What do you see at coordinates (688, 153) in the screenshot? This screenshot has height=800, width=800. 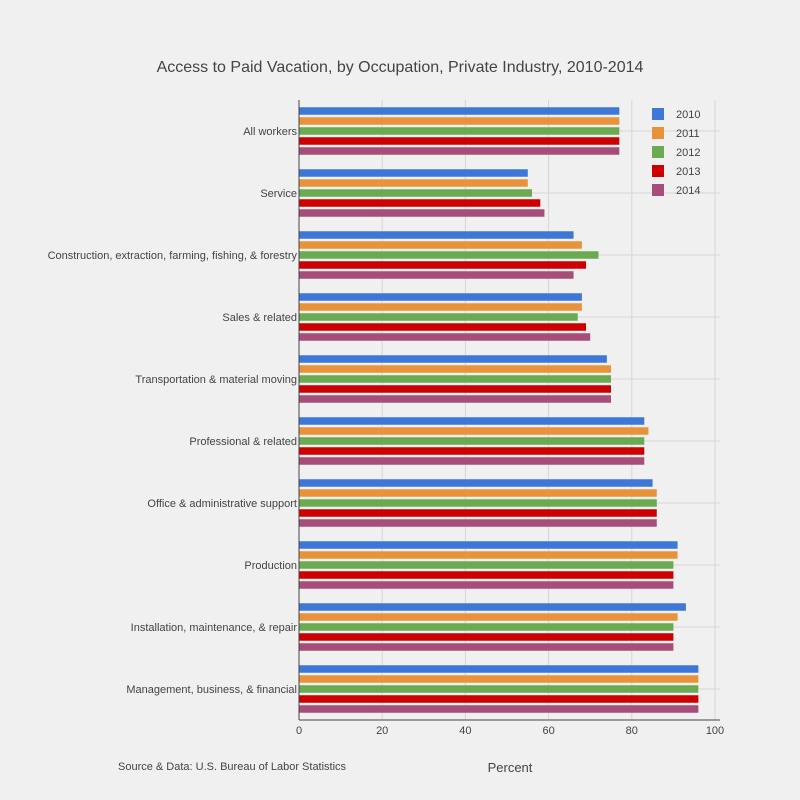 I see `legend-label: 2012` at bounding box center [688, 153].